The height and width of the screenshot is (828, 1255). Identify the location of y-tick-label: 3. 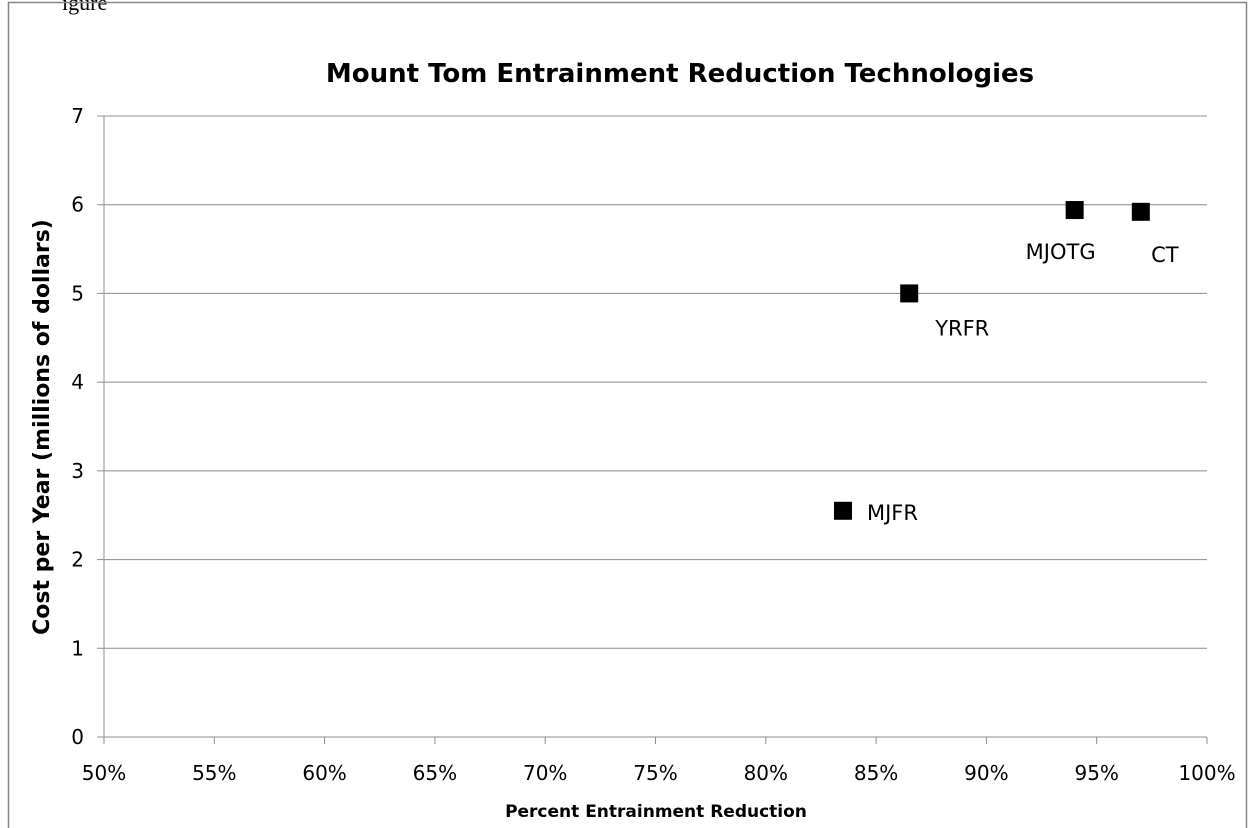
(77, 471).